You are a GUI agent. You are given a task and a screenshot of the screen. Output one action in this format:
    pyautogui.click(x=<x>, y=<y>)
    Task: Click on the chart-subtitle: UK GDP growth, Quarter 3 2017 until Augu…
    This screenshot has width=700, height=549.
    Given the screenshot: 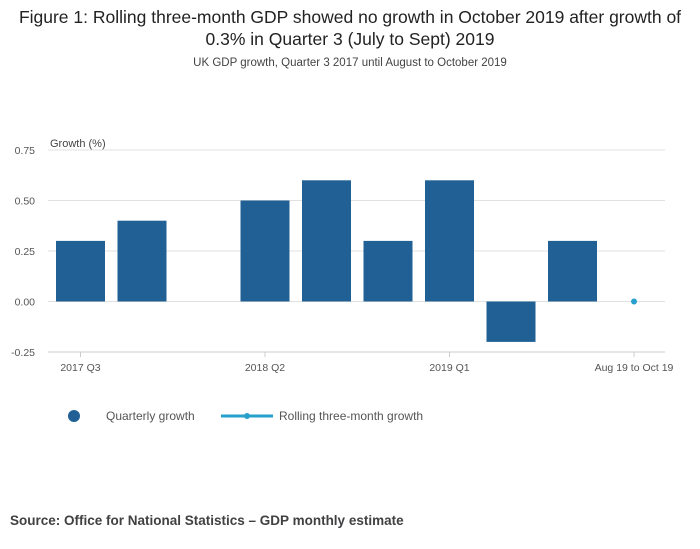 What is the action you would take?
    pyautogui.click(x=350, y=63)
    